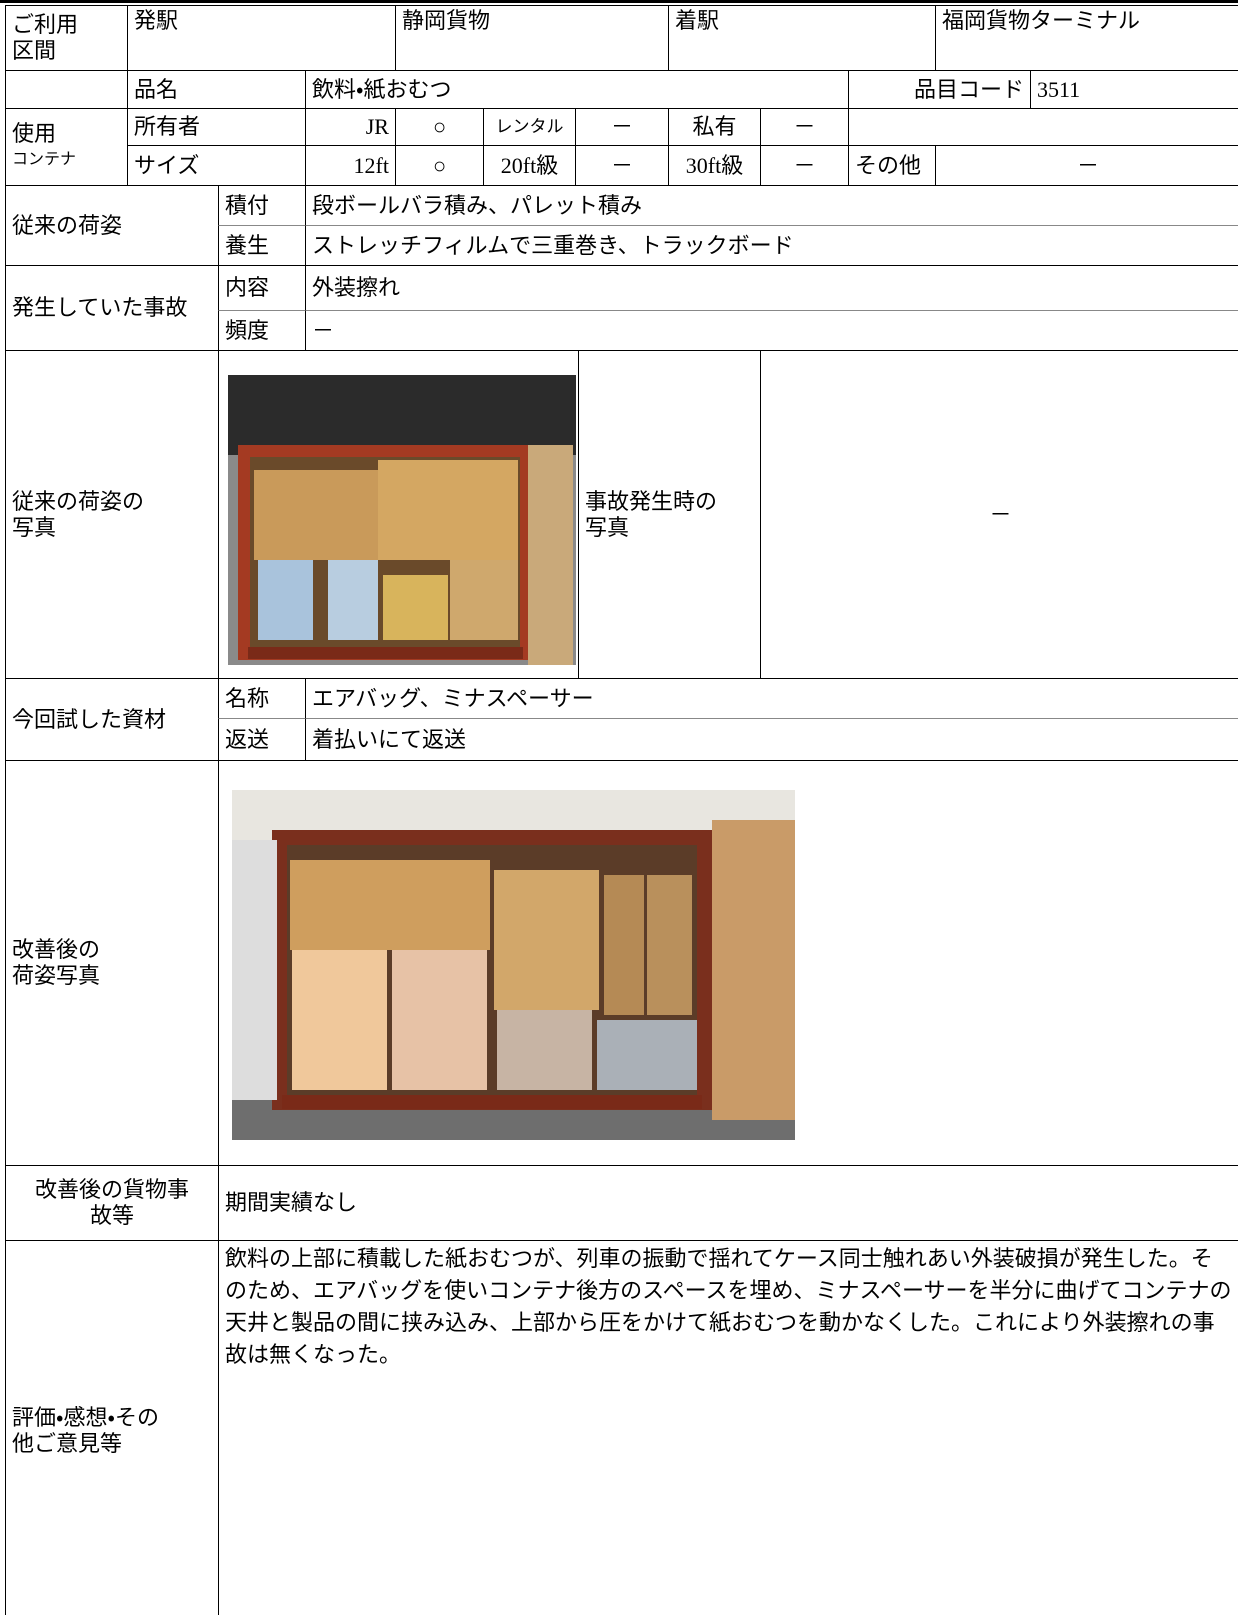  What do you see at coordinates (968, 89) in the screenshot?
I see `code-label-text: 品目コード` at bounding box center [968, 89].